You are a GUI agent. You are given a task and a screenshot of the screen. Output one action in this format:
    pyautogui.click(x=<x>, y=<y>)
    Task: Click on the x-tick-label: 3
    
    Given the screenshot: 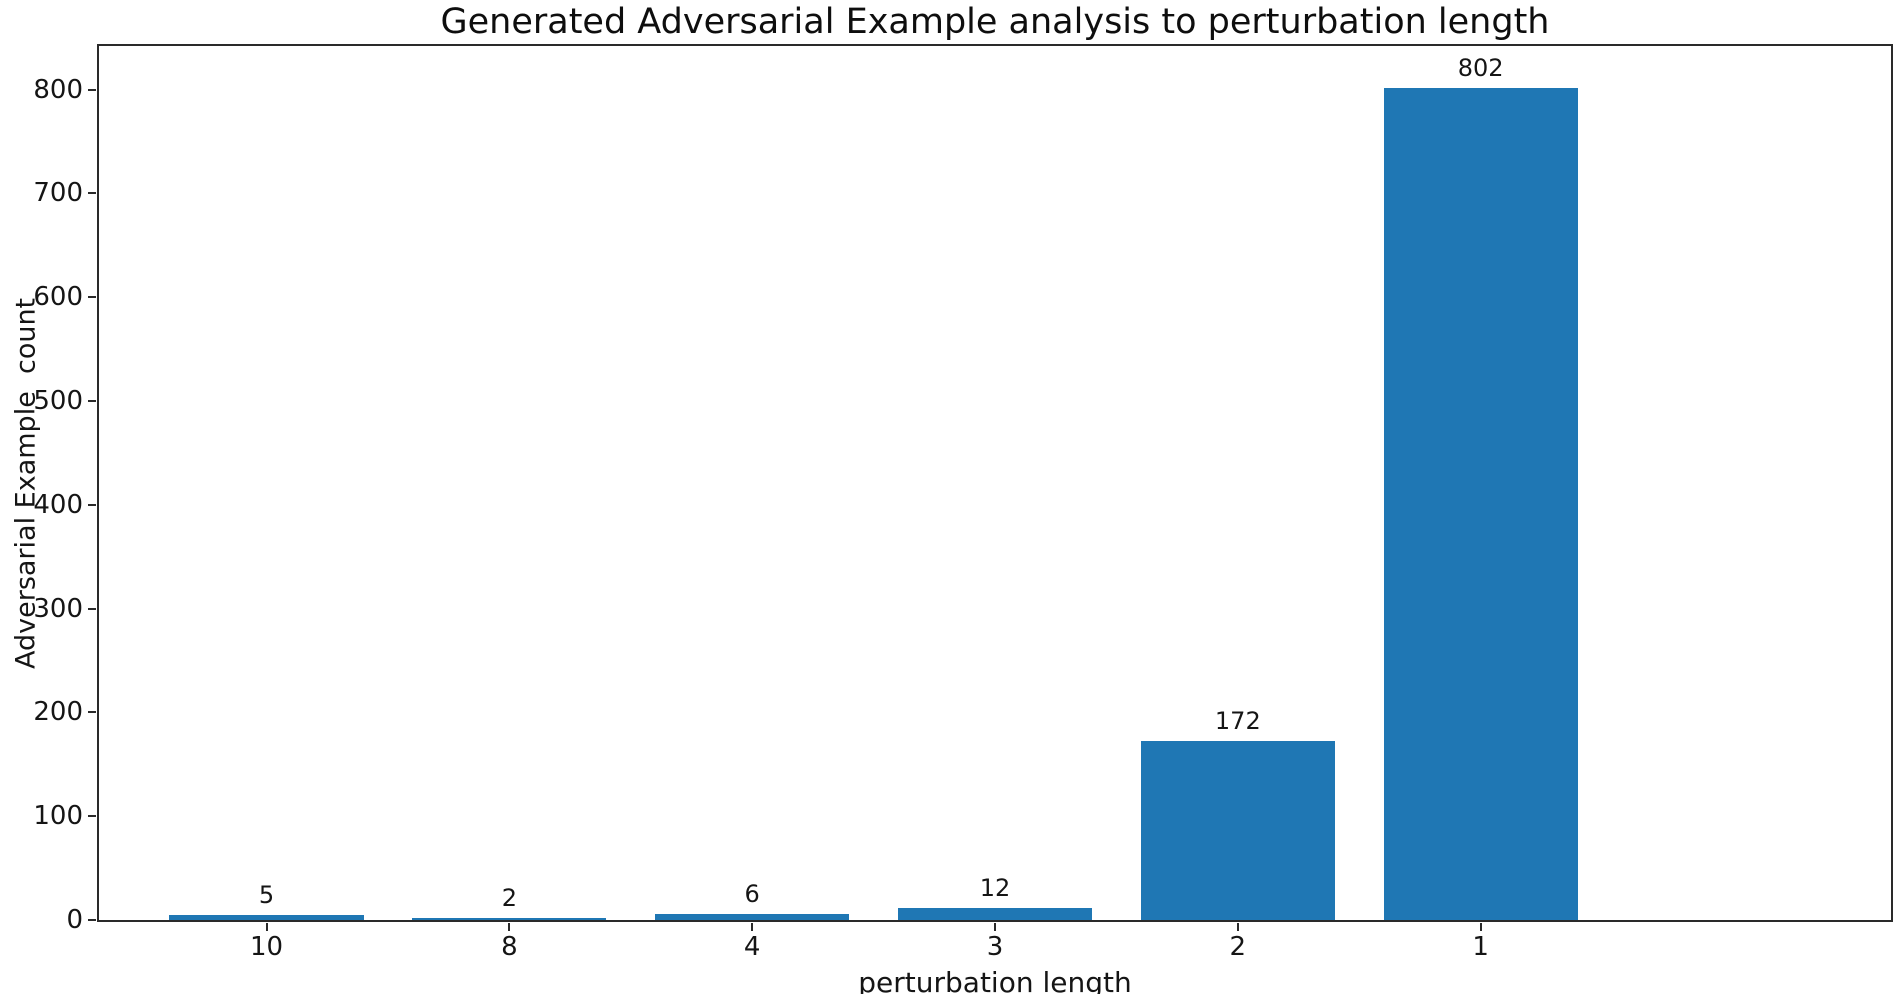 What is the action you would take?
    pyautogui.click(x=995, y=947)
    